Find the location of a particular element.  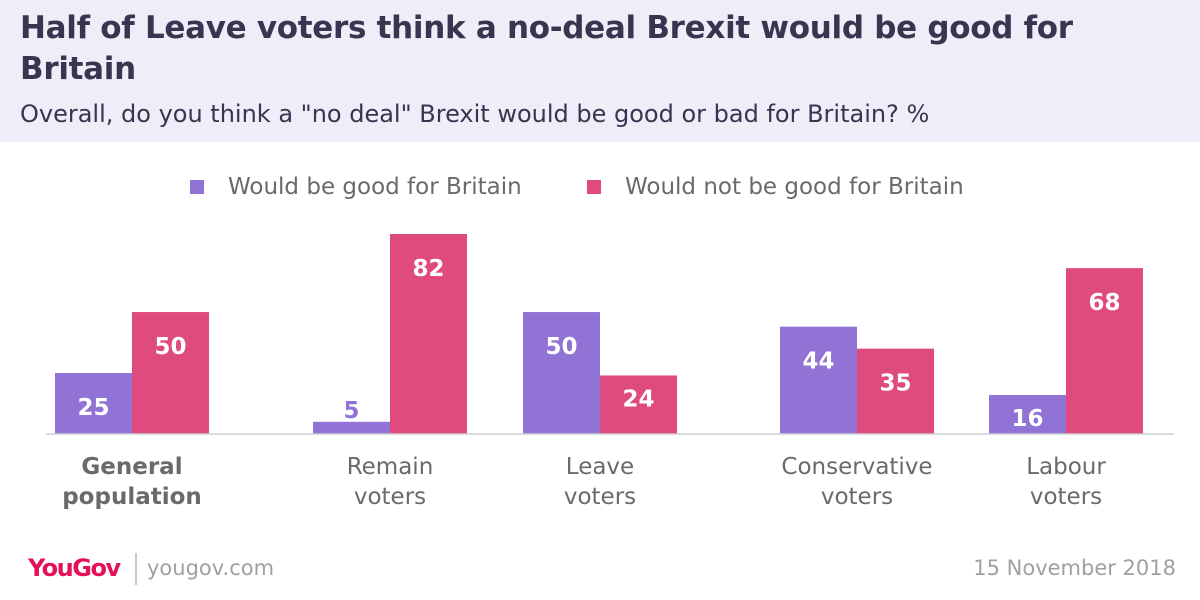

data-label: 68 is located at coordinates (1104, 303).